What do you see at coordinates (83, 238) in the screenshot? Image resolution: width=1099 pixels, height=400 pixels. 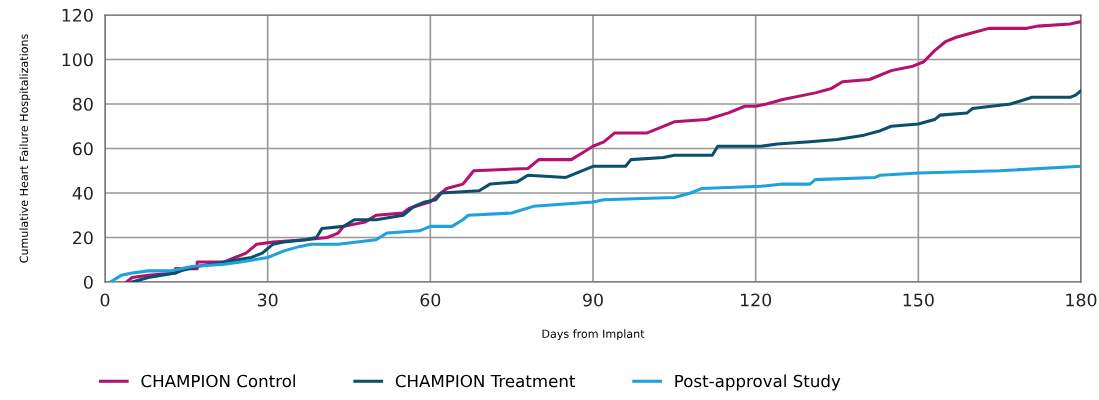 I see `y-tick-label: 20` at bounding box center [83, 238].